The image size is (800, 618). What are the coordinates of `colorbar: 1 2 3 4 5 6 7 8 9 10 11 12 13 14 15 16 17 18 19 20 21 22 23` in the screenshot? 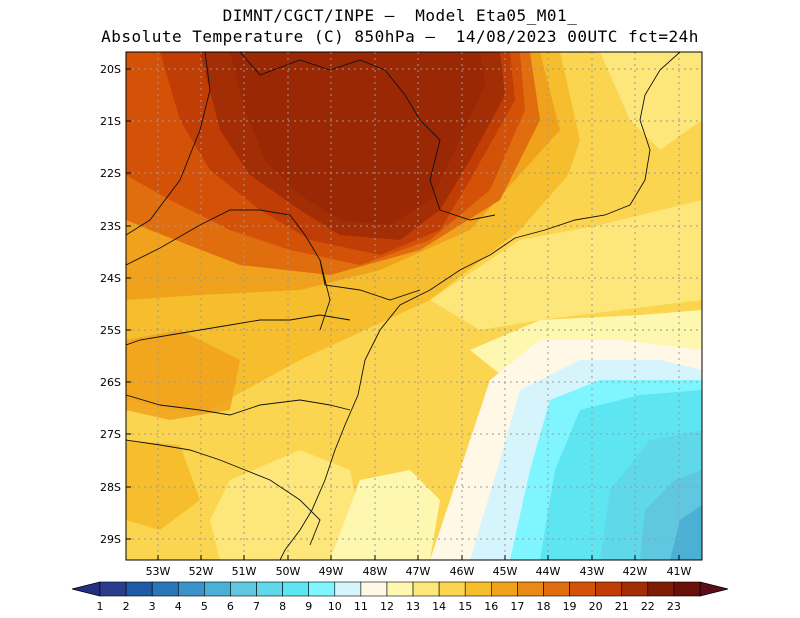 It's located at (400, 597).